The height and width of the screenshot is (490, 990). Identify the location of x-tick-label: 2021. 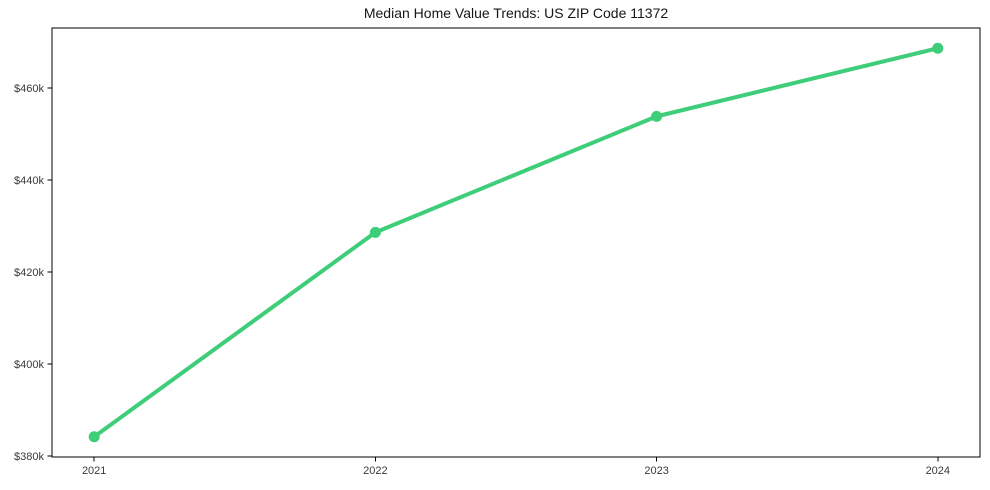
(94, 471).